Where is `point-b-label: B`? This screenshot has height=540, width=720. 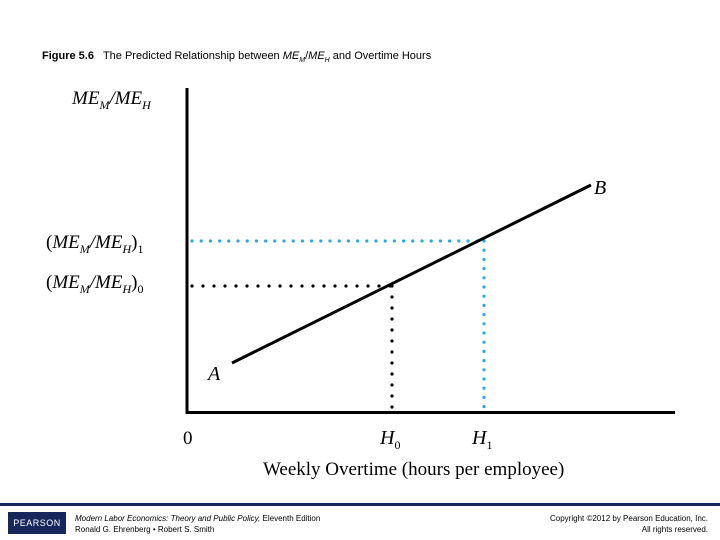 point-b-label: B is located at coordinates (600, 188).